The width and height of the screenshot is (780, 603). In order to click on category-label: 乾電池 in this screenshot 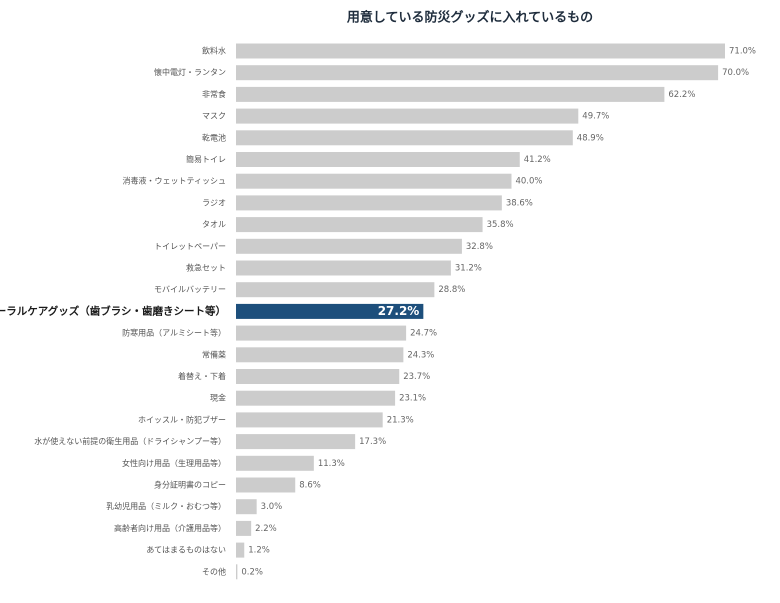, I will do `click(214, 137)`.